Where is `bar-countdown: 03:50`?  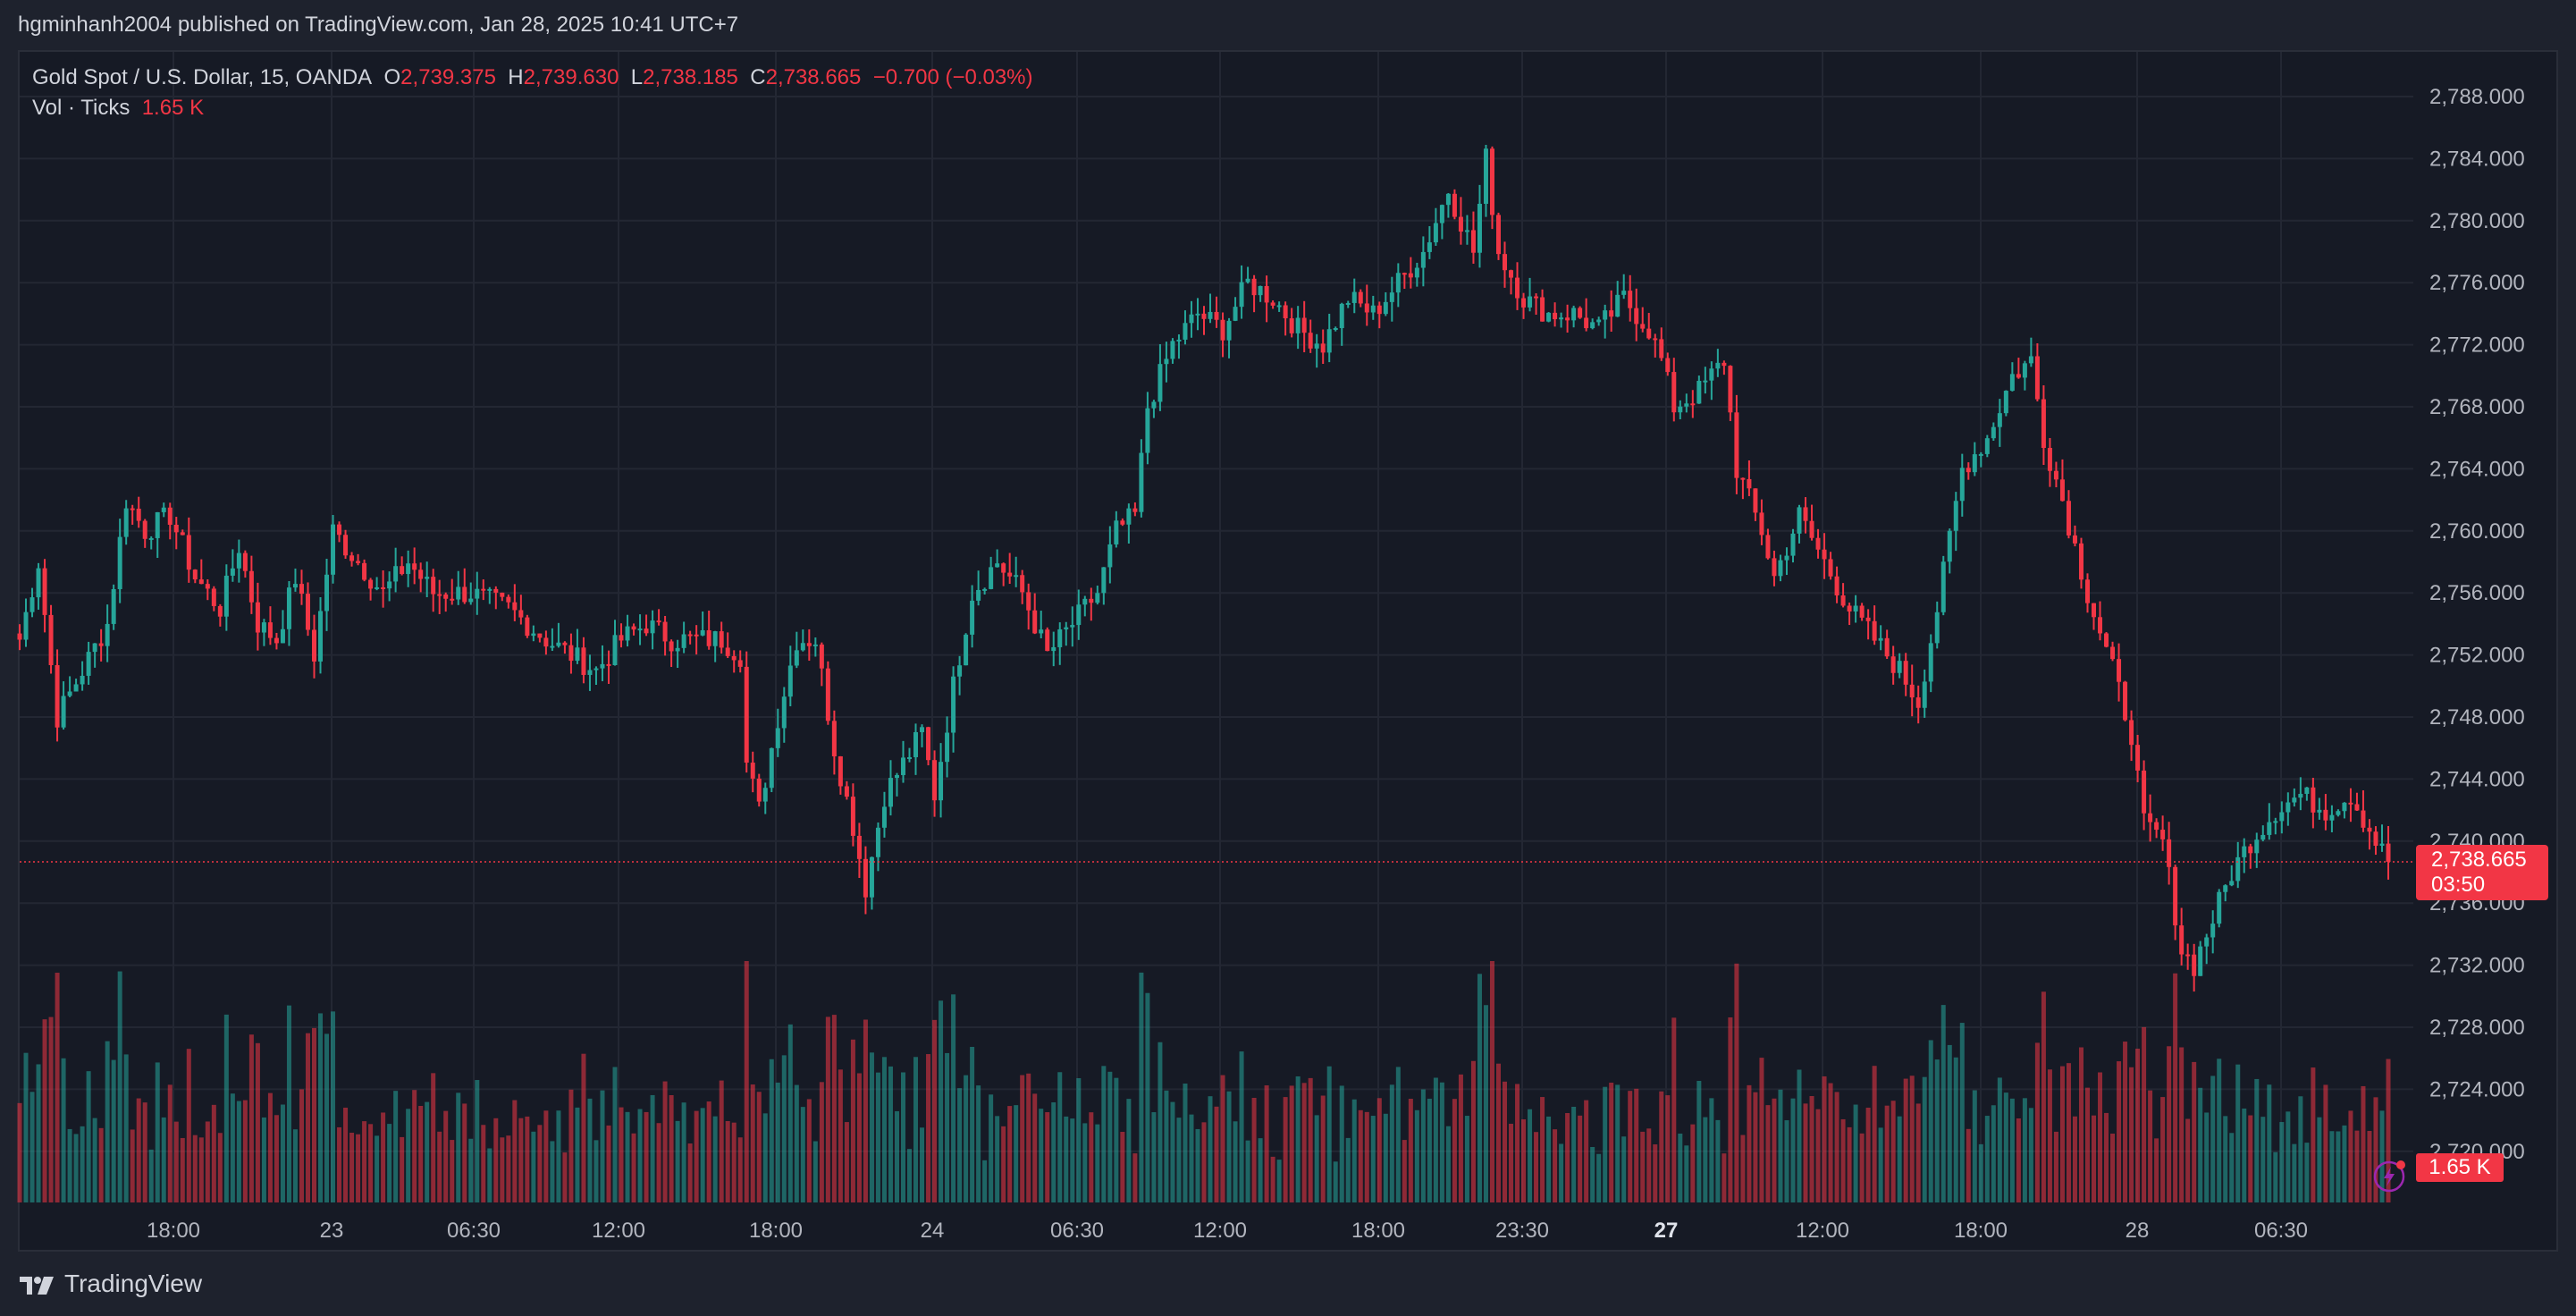
bar-countdown: 03:50 is located at coordinates (2458, 885).